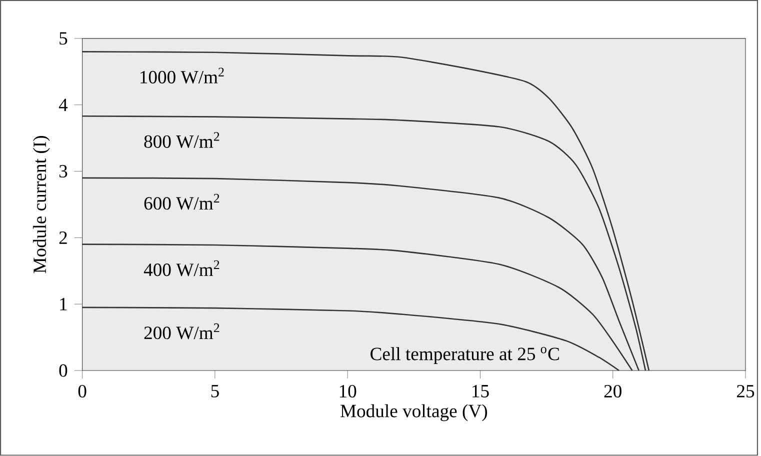 Image resolution: width=761 pixels, height=456 pixels. Describe the element at coordinates (613, 391) in the screenshot. I see `x-tick-label: 20` at that location.